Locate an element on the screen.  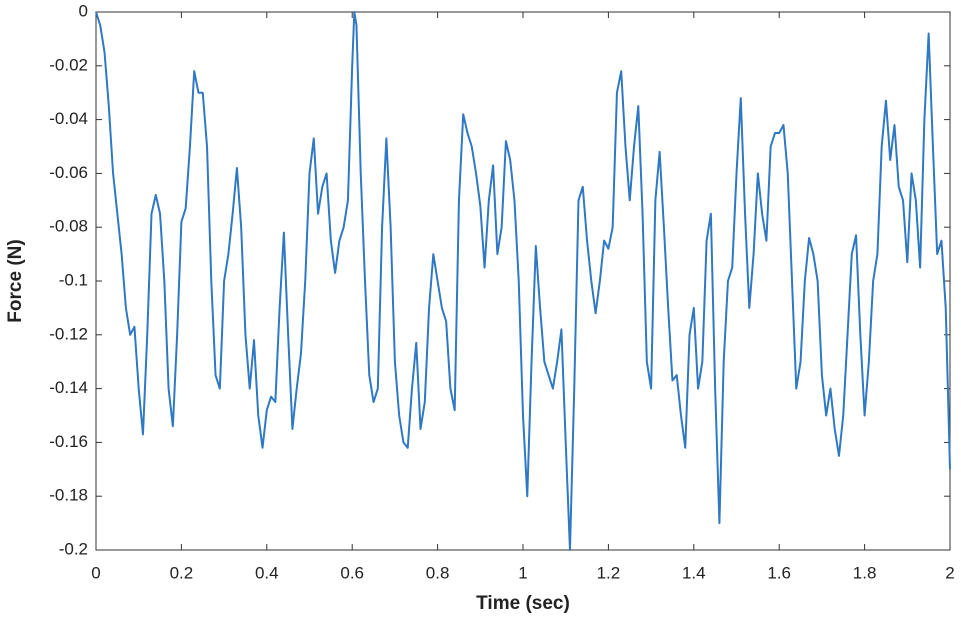
x-tick-label: 2 is located at coordinates (949, 572).